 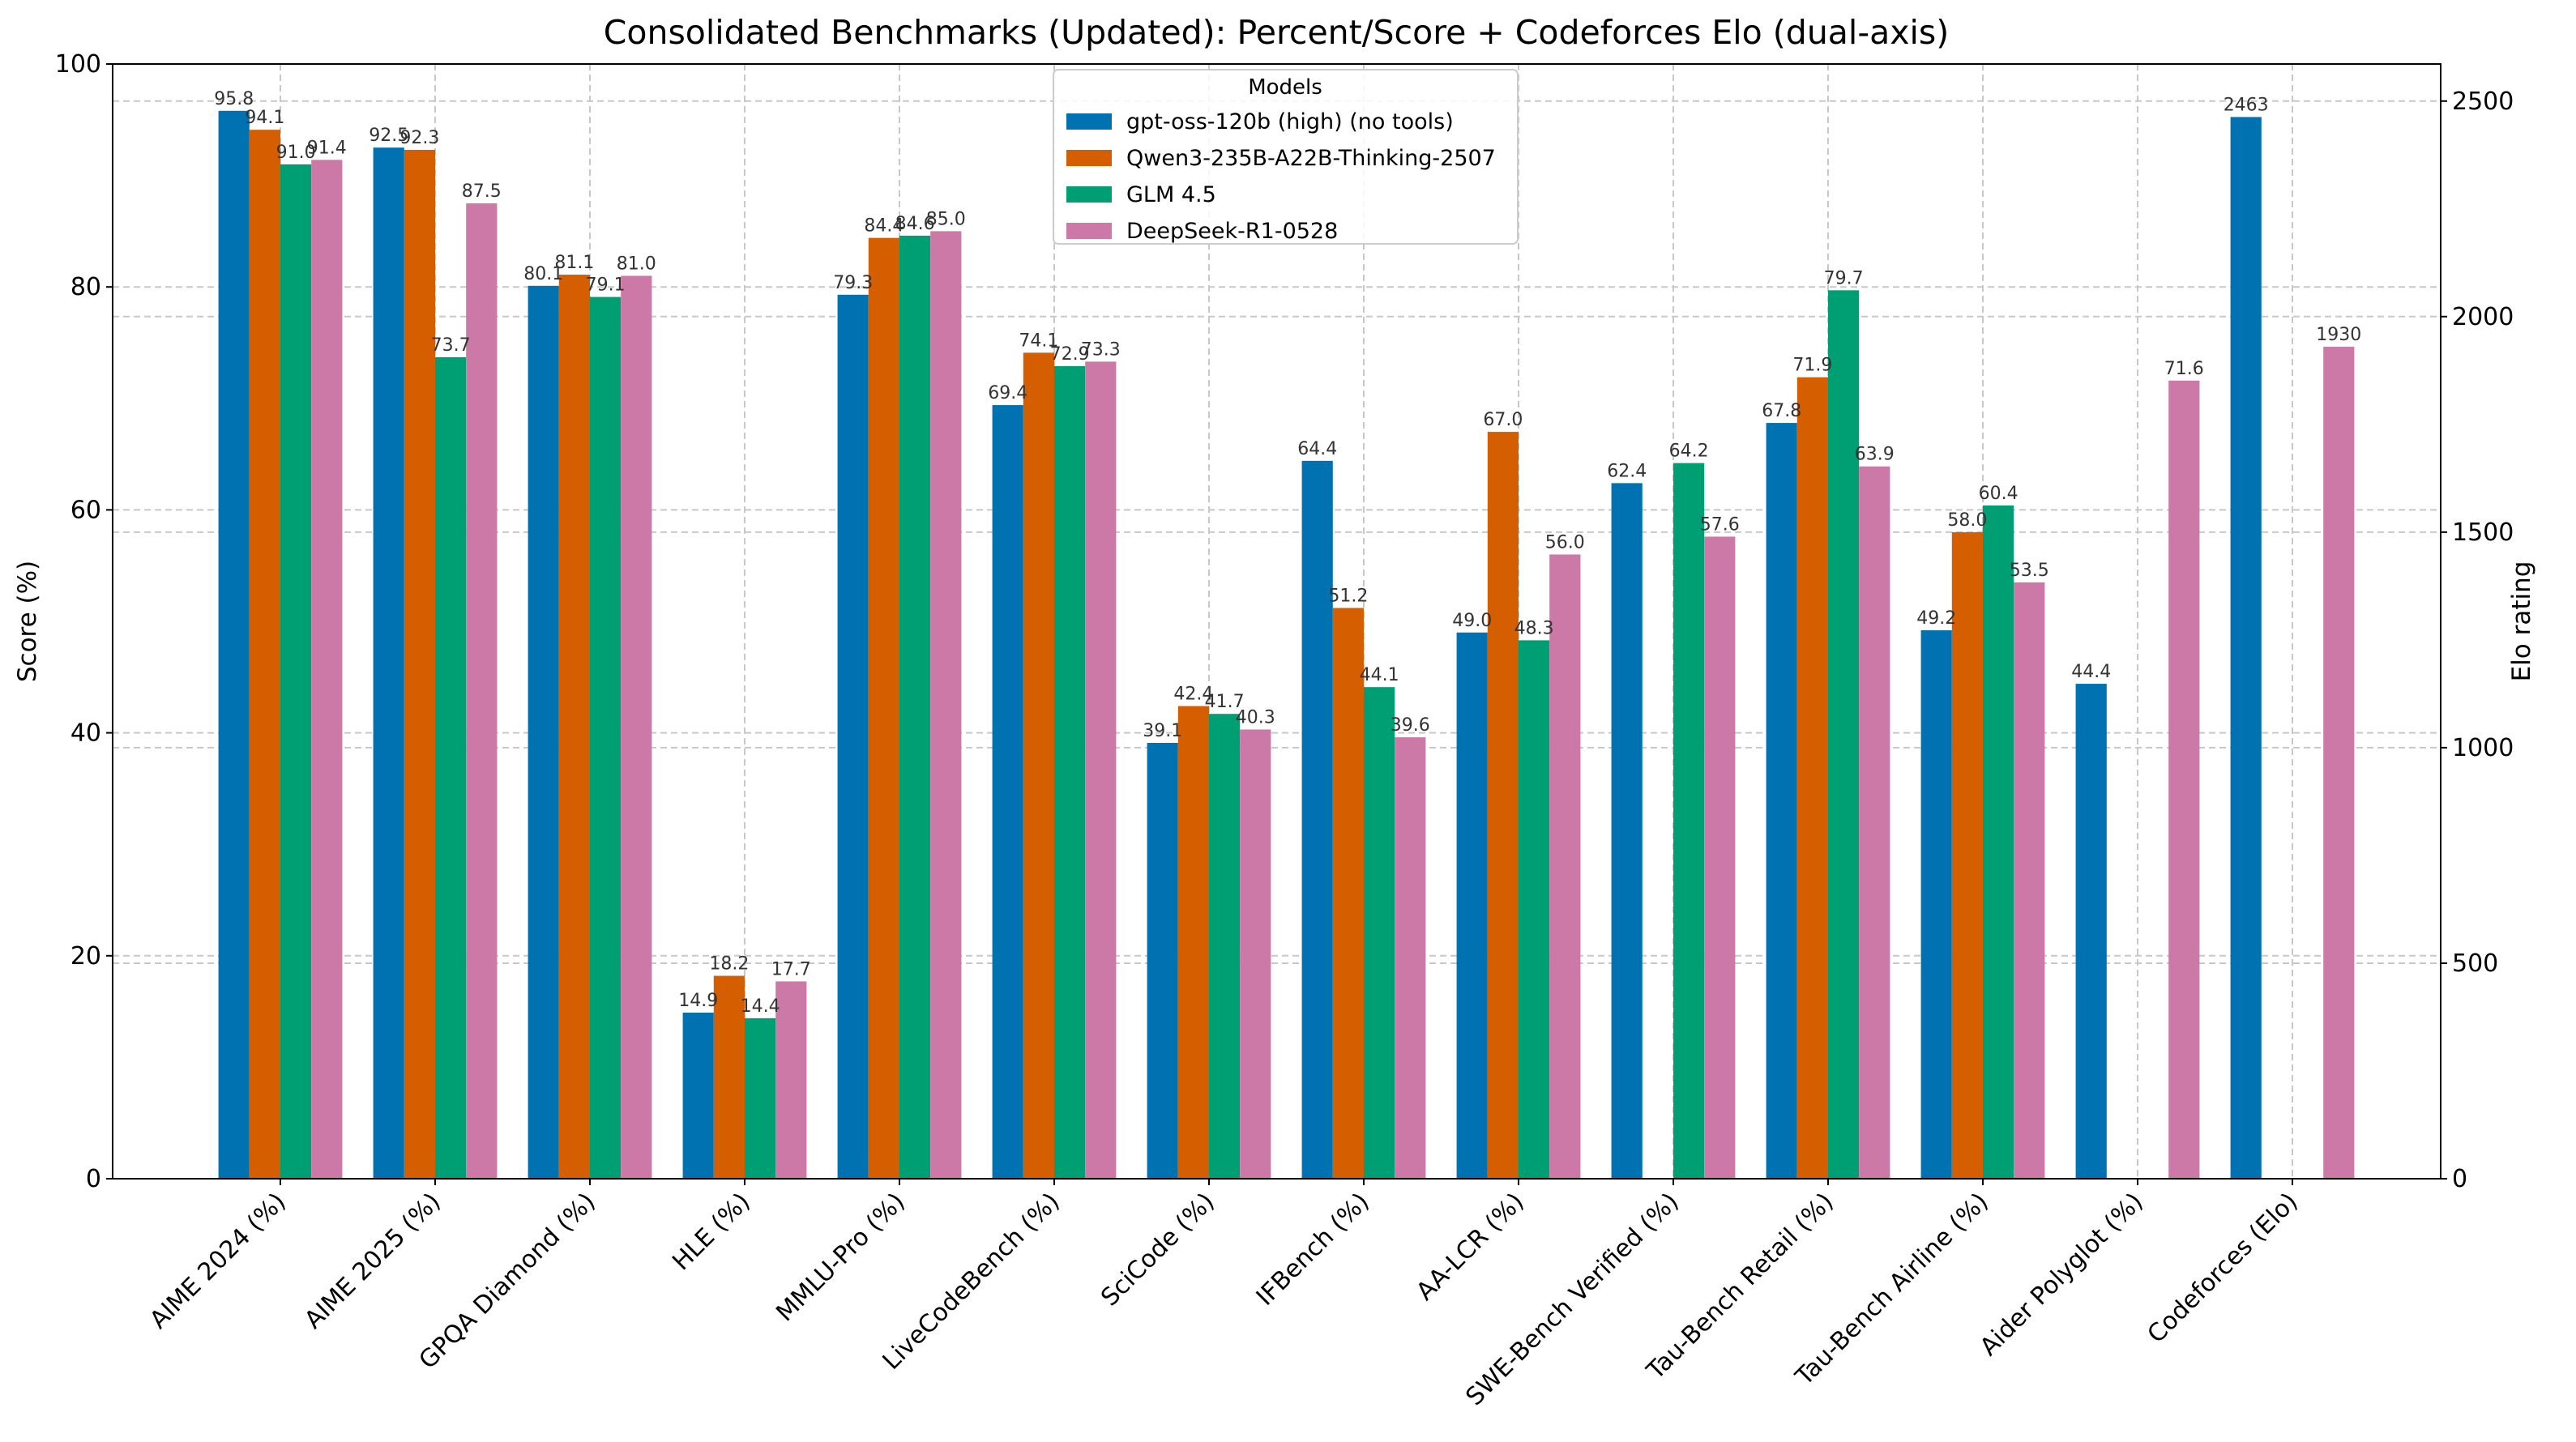 What do you see at coordinates (915, 224) in the screenshot?
I see `data-label: 84.6` at bounding box center [915, 224].